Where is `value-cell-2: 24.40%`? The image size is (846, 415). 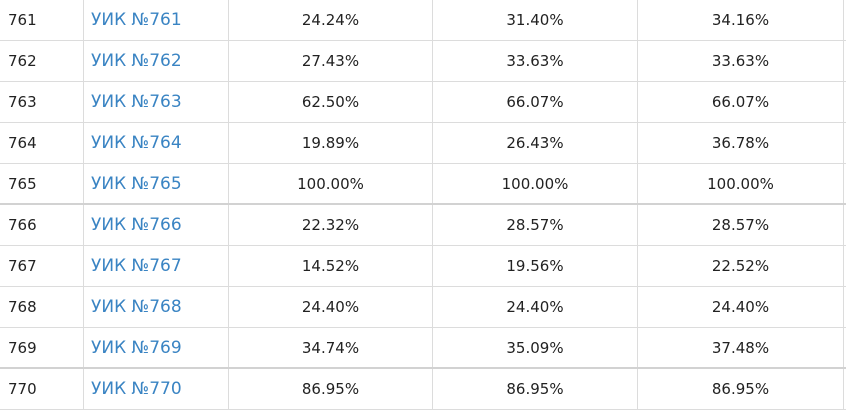 value-cell-2: 24.40% is located at coordinates (535, 307).